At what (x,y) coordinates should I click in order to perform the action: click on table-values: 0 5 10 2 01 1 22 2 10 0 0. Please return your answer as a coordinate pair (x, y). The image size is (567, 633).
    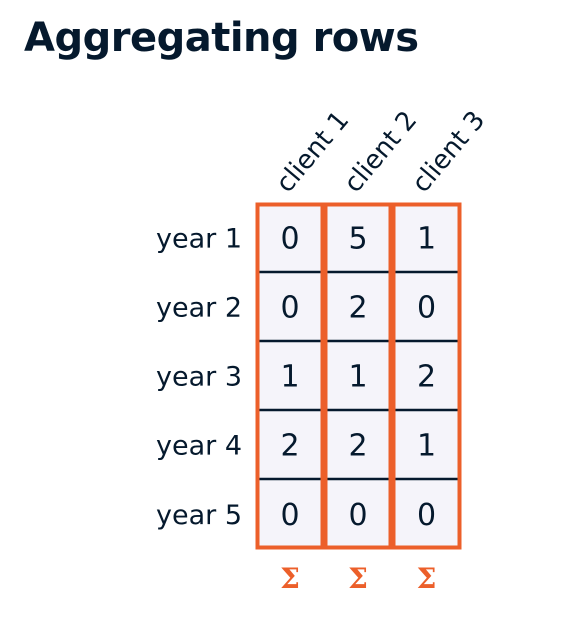
    Looking at the image, I should click on (358, 378).